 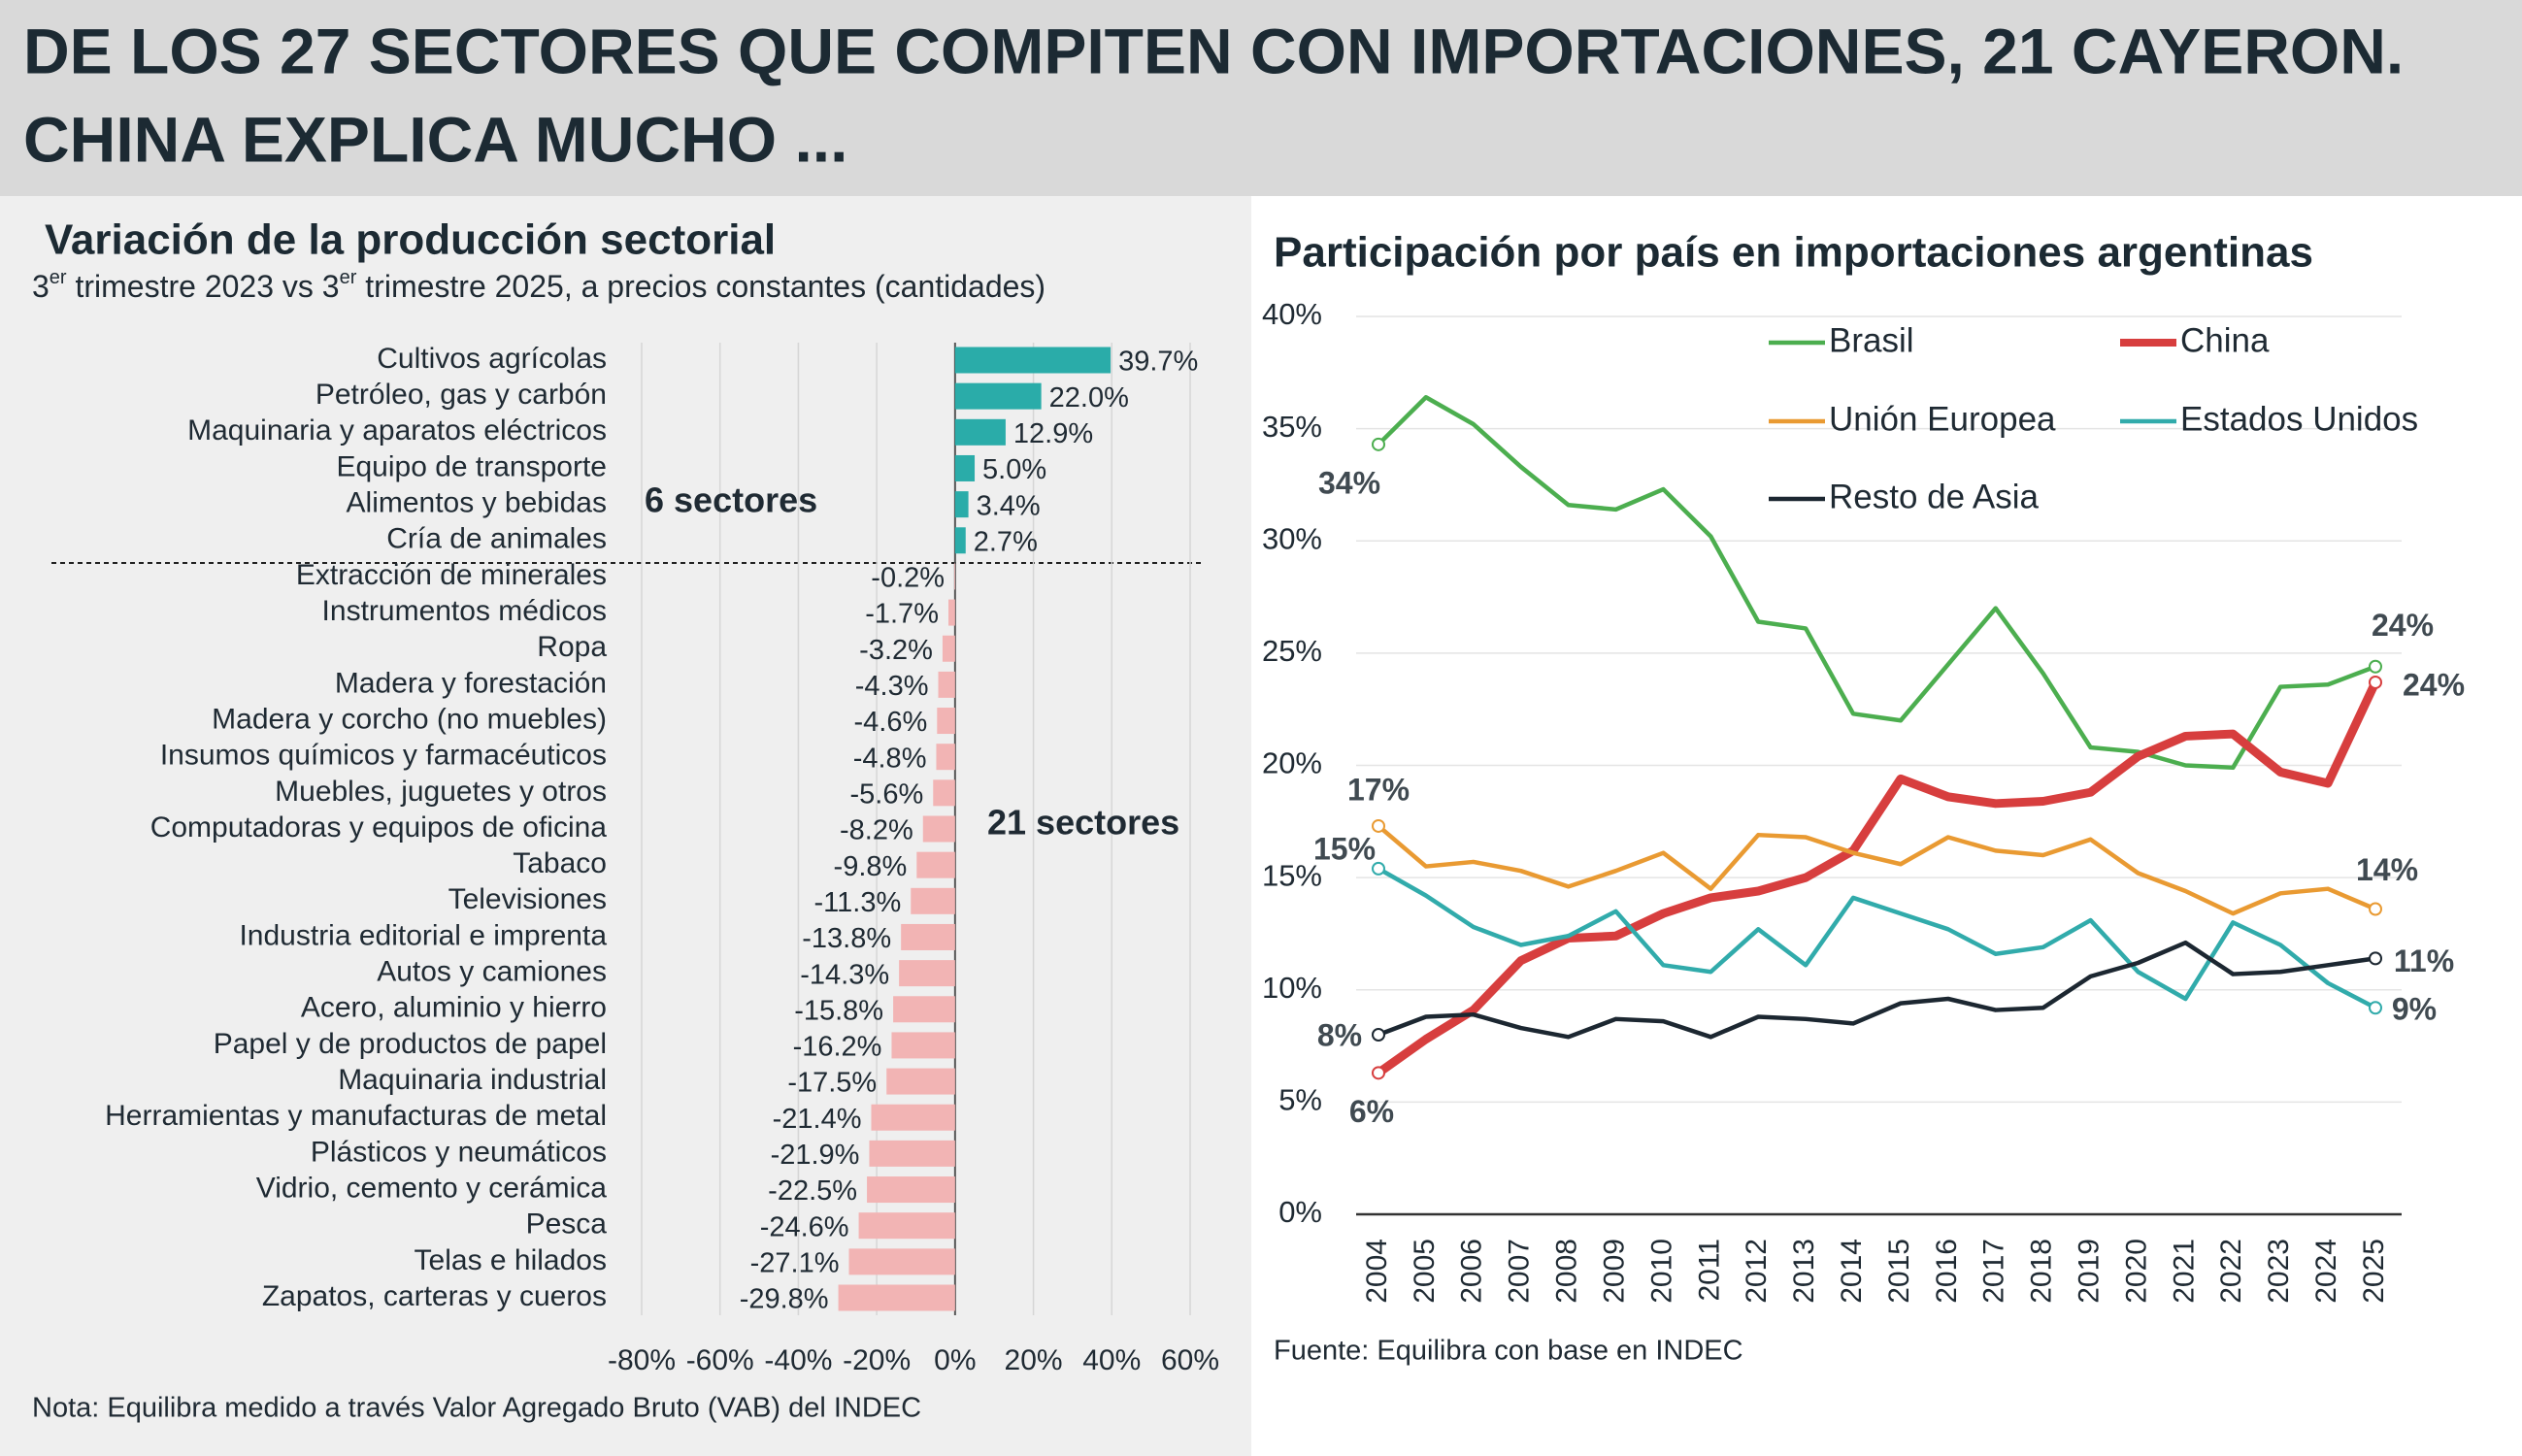 What do you see at coordinates (454, 1008) in the screenshot?
I see `category-label: Acero, aluminio y hierro` at bounding box center [454, 1008].